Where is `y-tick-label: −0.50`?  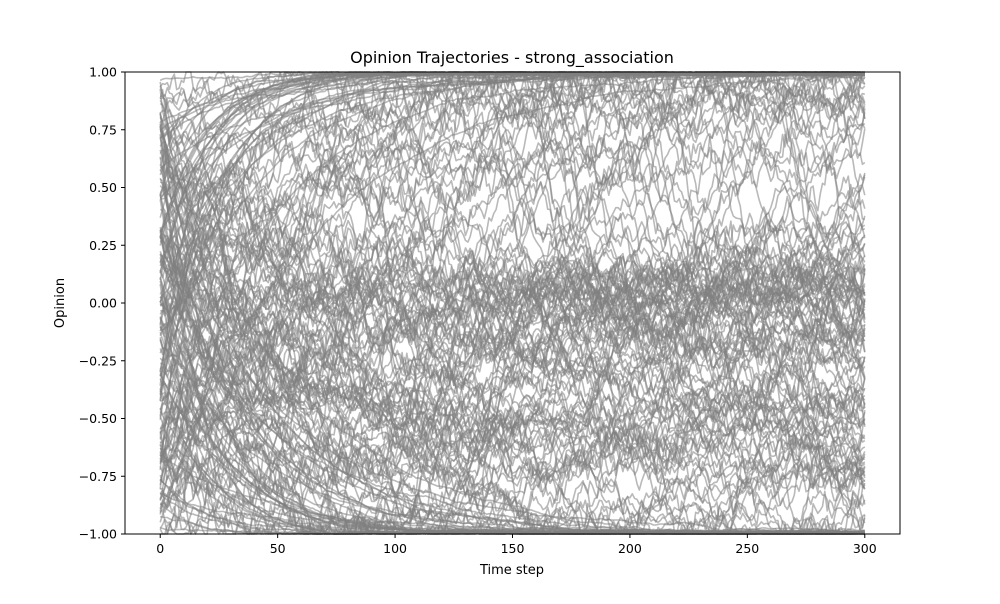
y-tick-label: −0.50 is located at coordinates (98, 418).